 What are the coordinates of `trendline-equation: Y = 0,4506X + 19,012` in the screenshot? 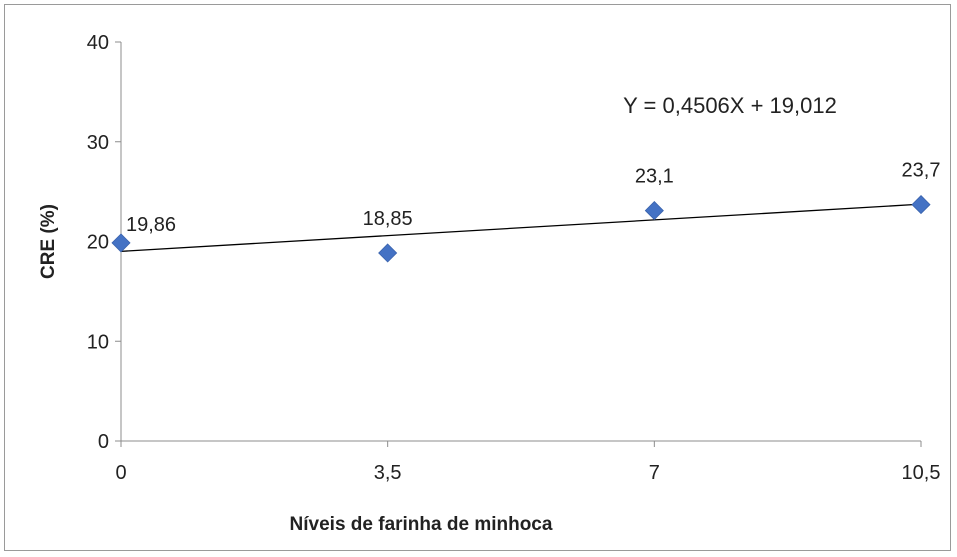 It's located at (730, 105).